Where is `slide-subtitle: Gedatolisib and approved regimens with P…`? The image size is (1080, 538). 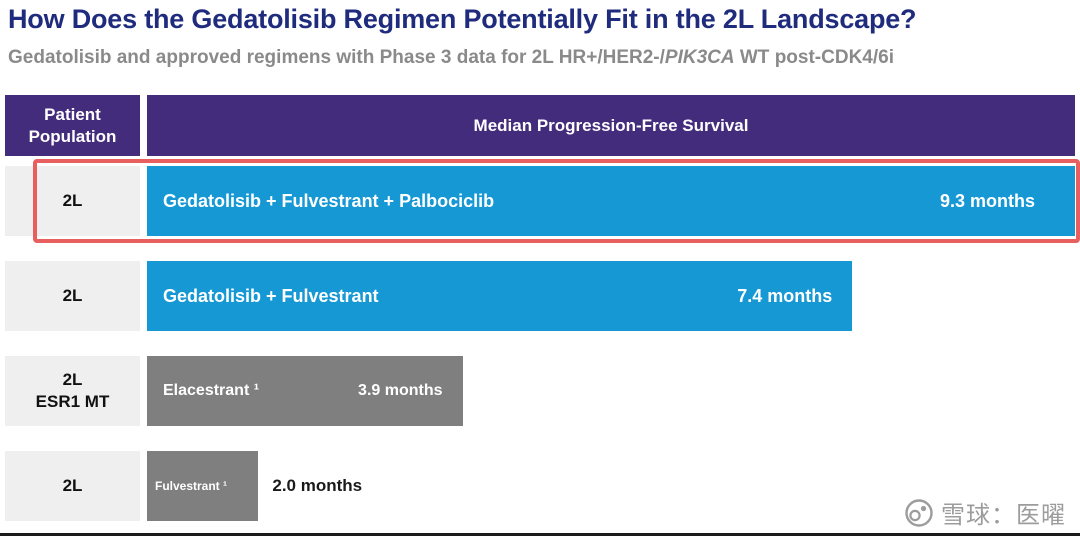
slide-subtitle: Gedatolisib and approved regimens with P… is located at coordinates (541, 58).